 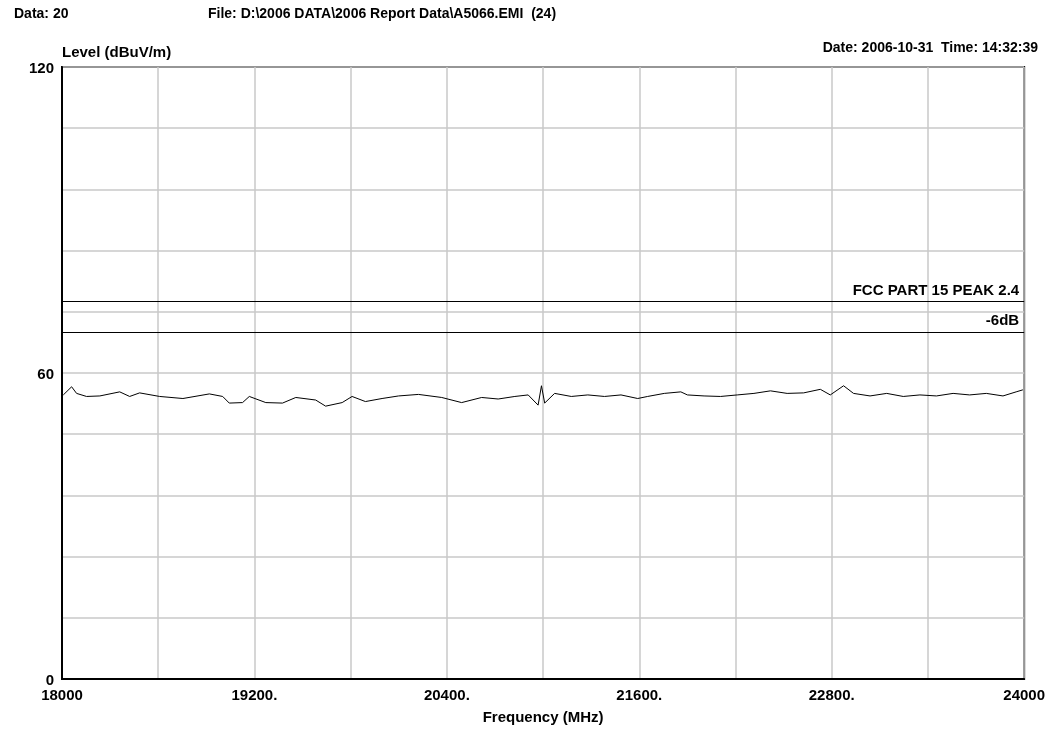 I want to click on y-tick-label: 60, so click(x=45, y=373).